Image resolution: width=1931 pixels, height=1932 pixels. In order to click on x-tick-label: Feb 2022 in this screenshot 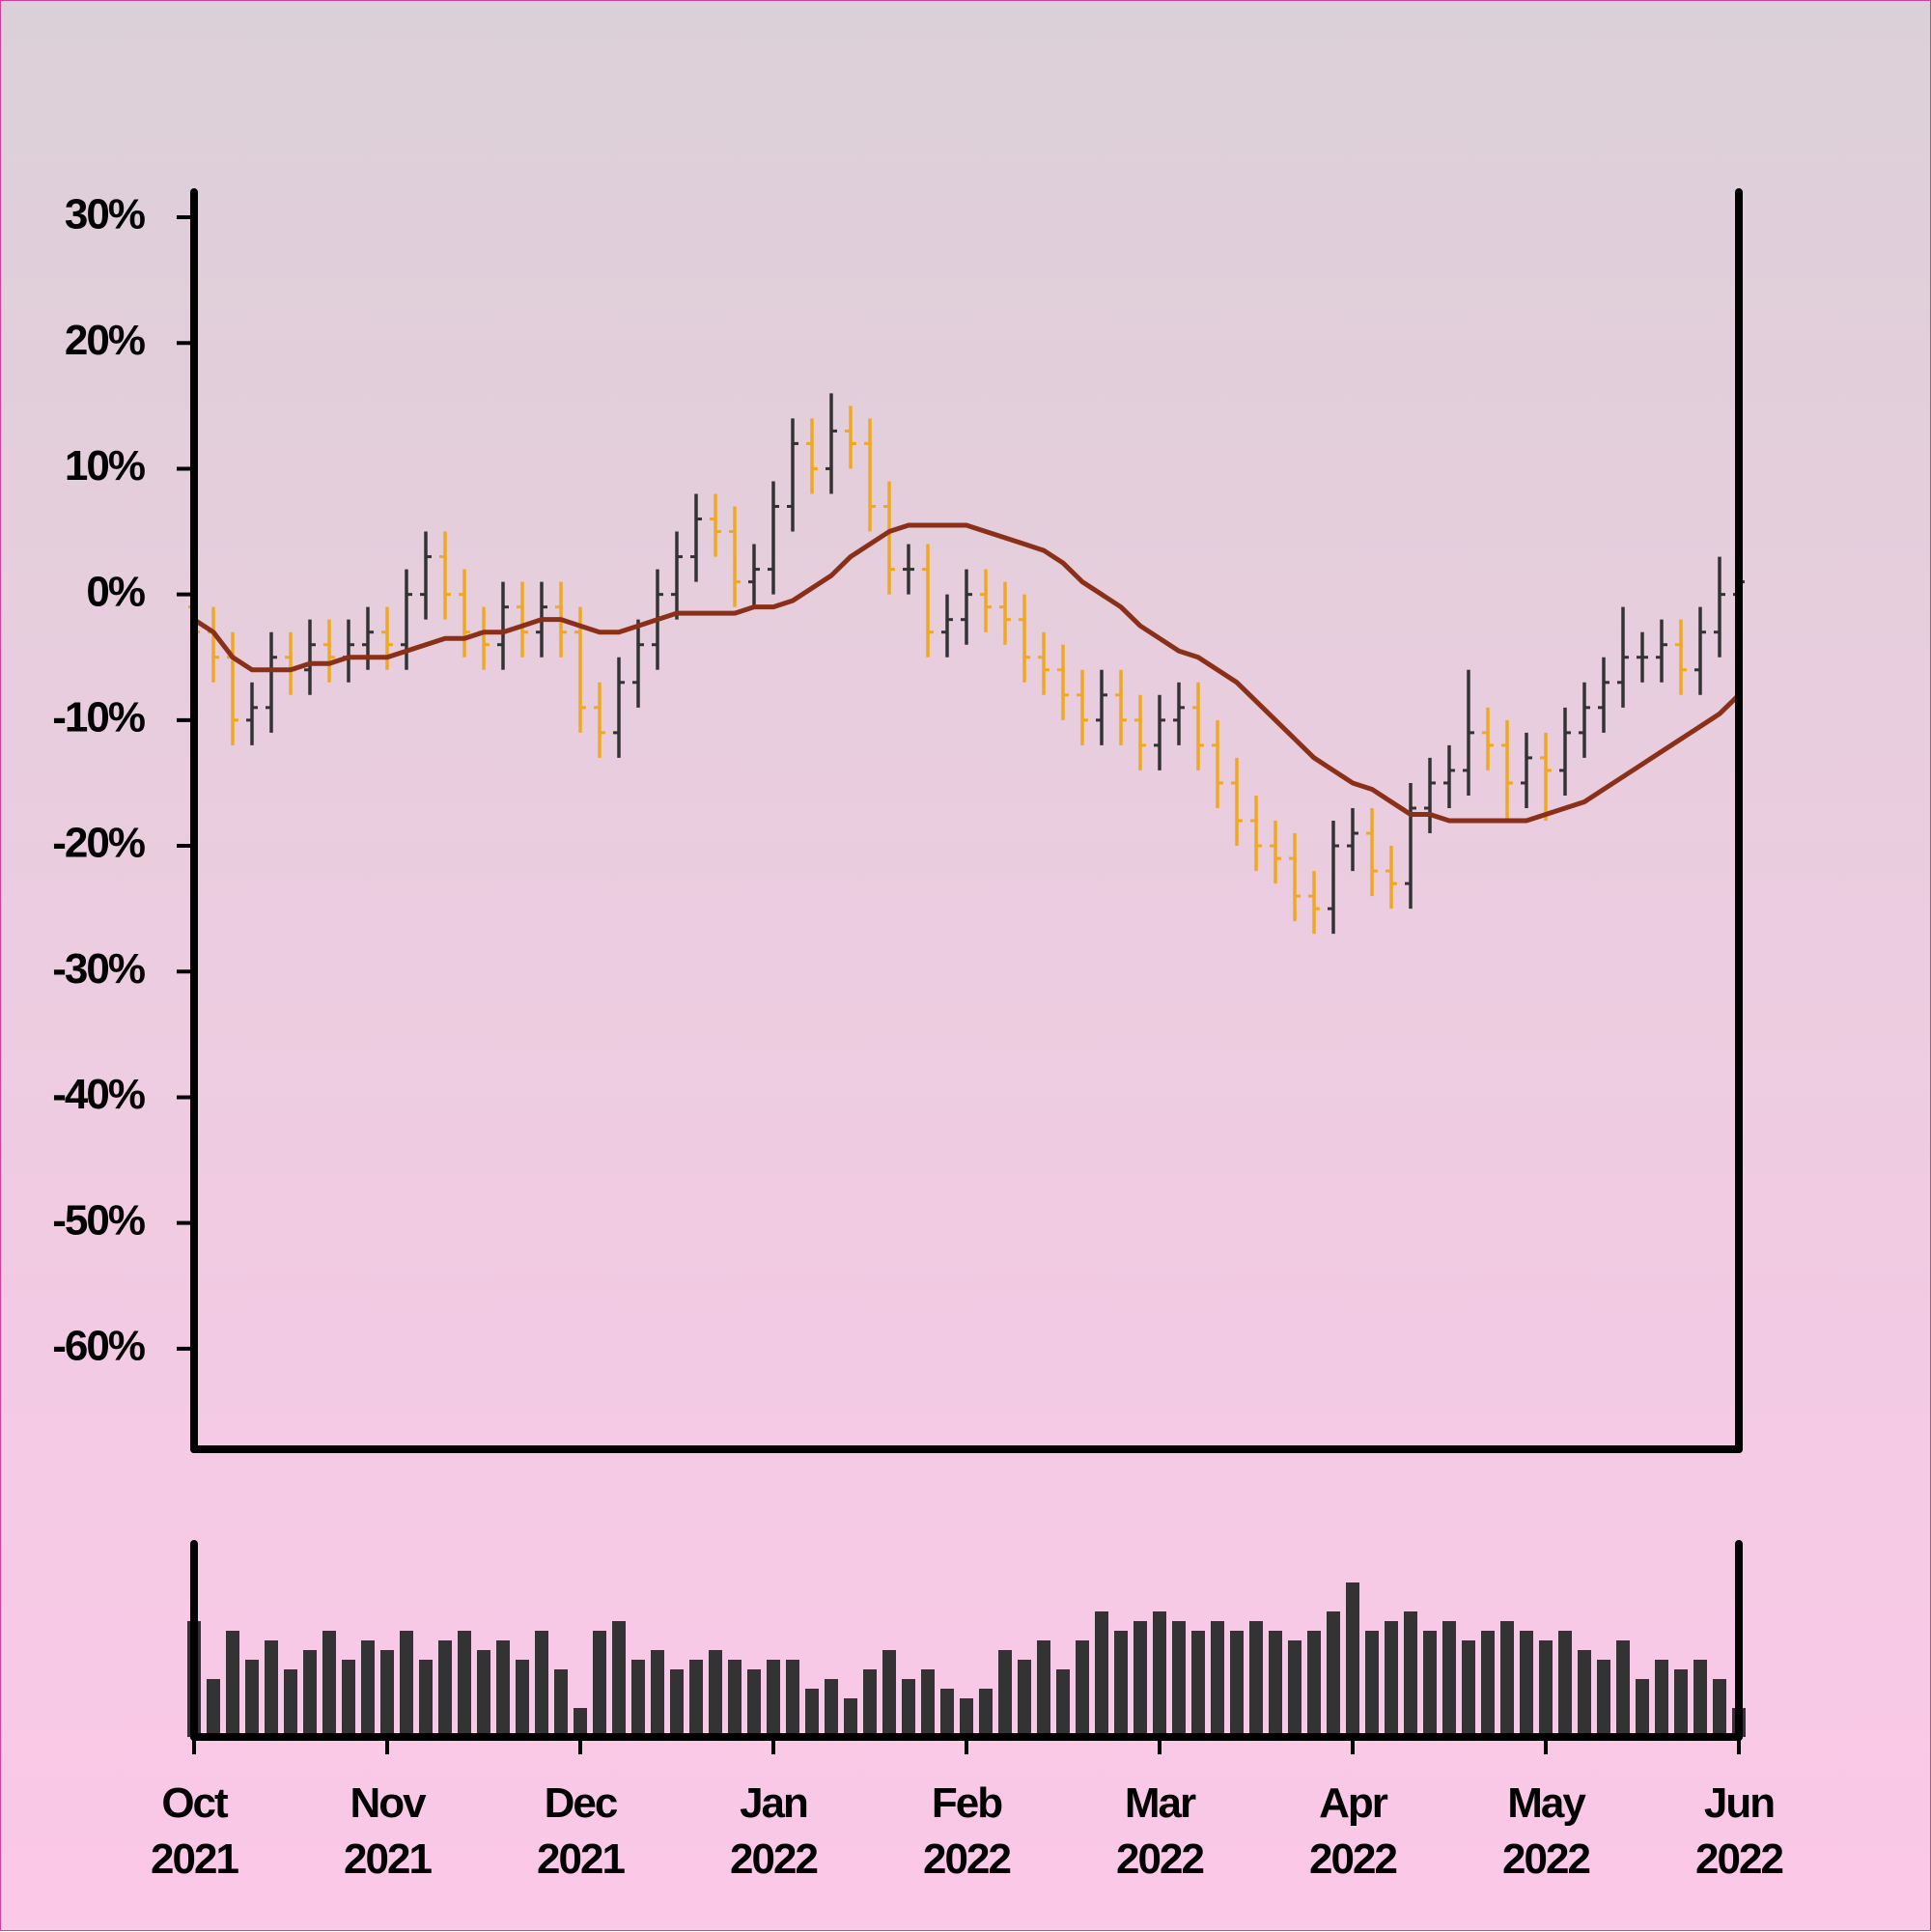, I will do `click(967, 1831)`.